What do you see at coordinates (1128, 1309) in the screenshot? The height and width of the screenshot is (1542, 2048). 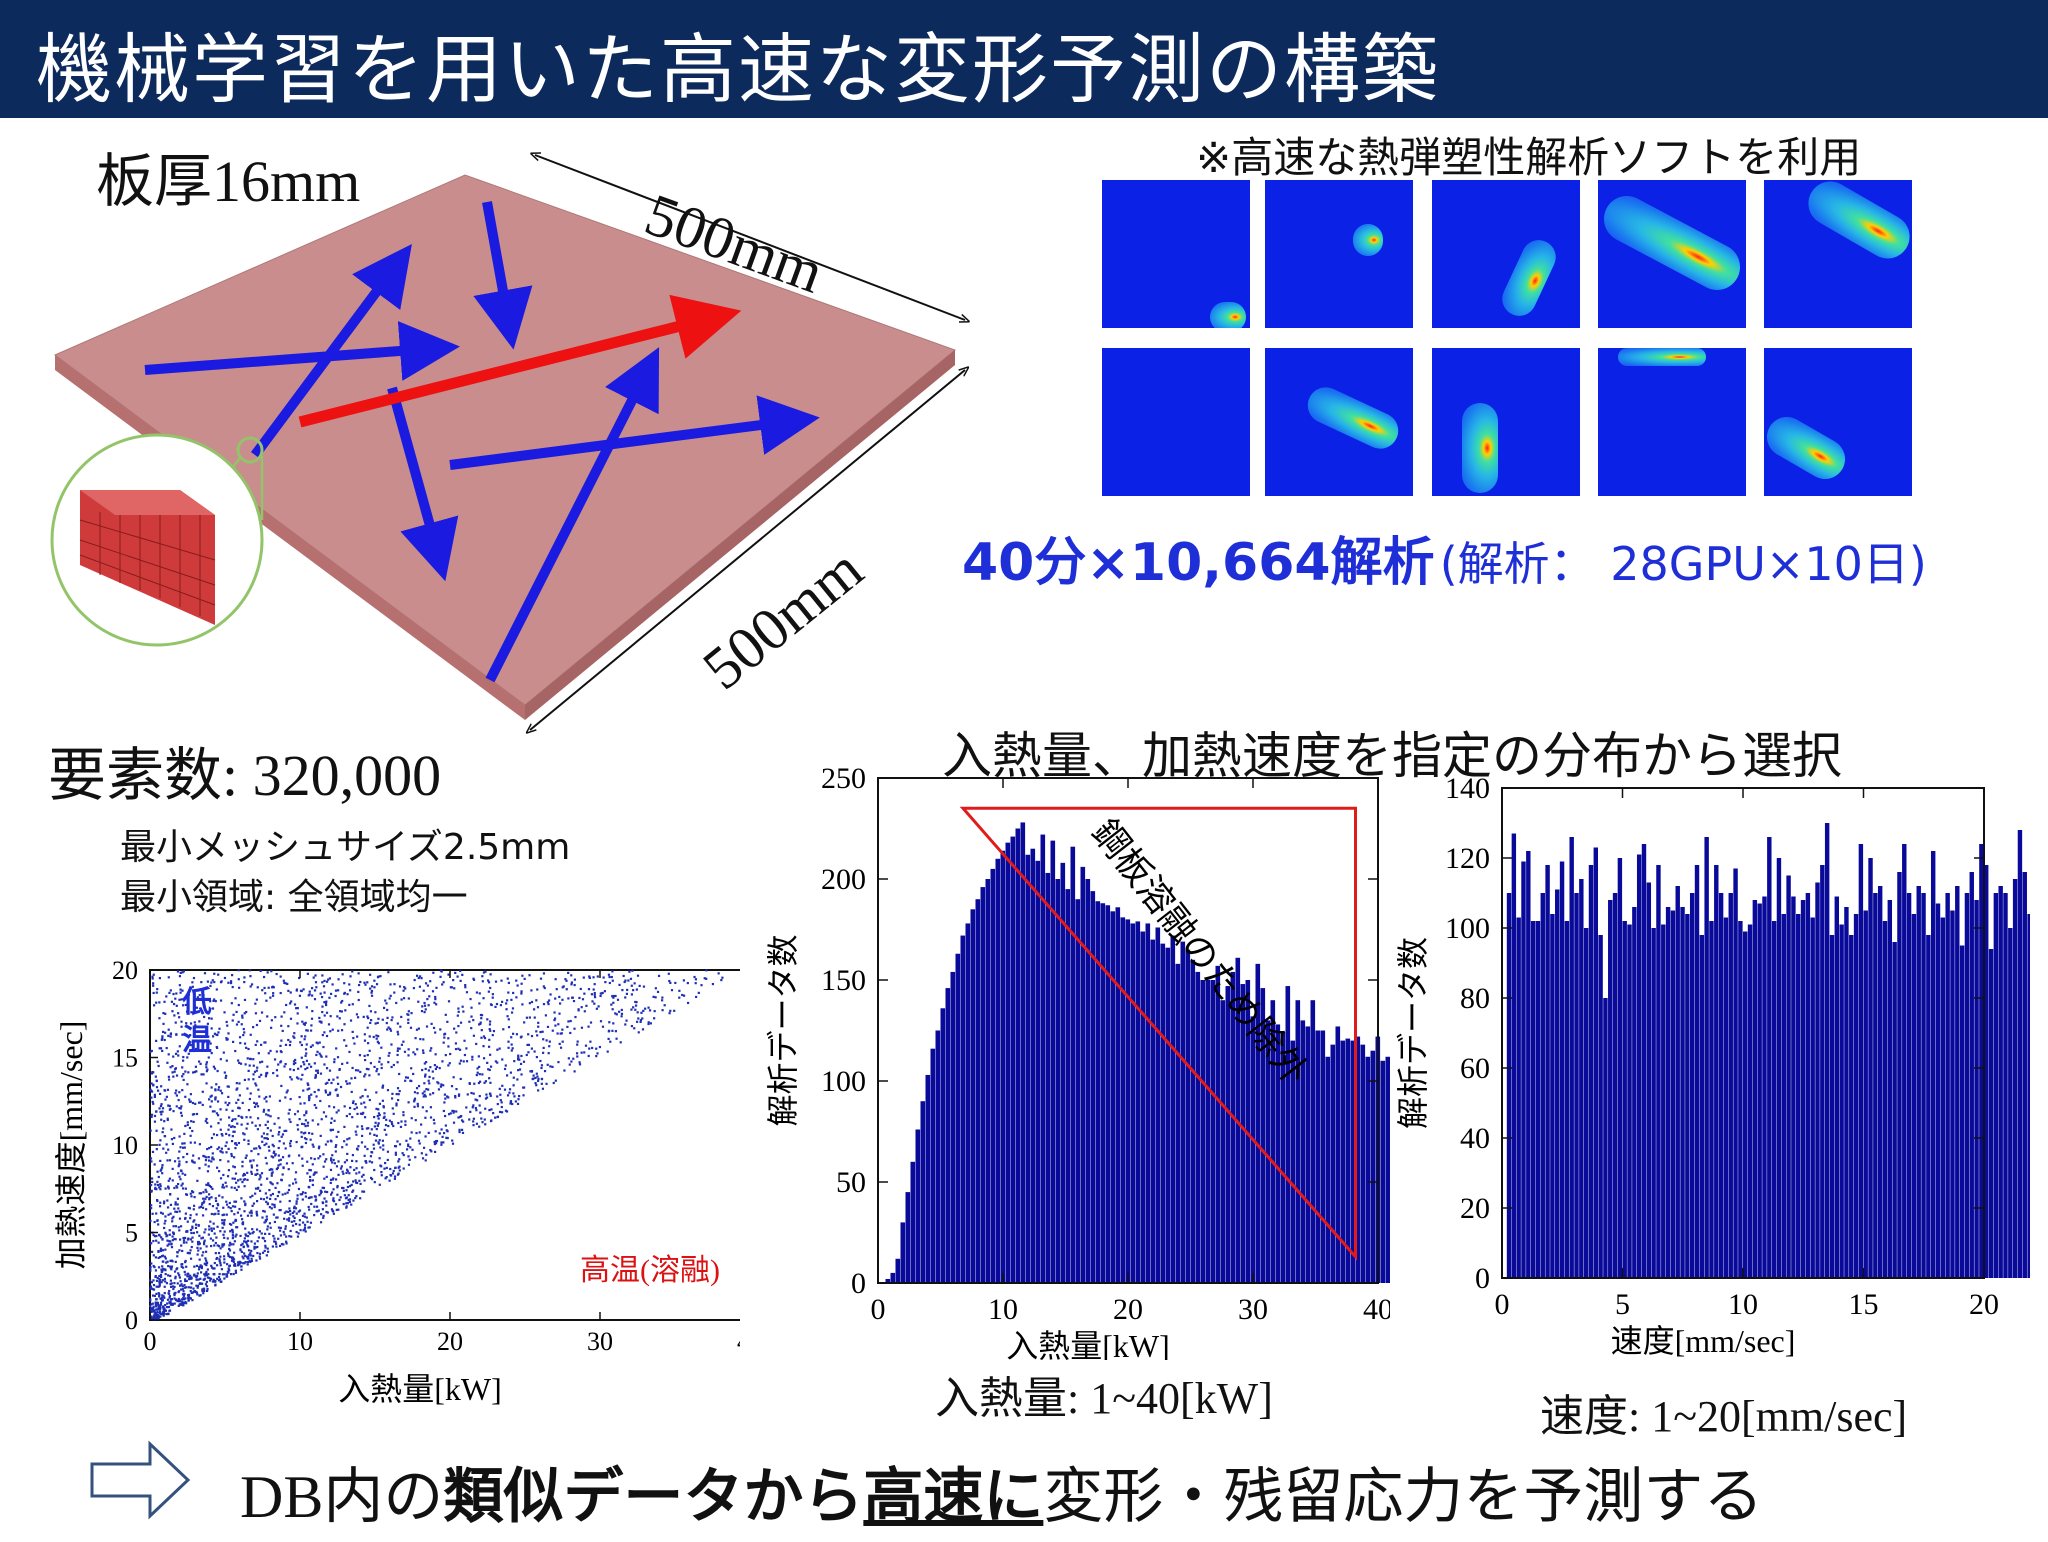 I see `x-tick-label: 20` at bounding box center [1128, 1309].